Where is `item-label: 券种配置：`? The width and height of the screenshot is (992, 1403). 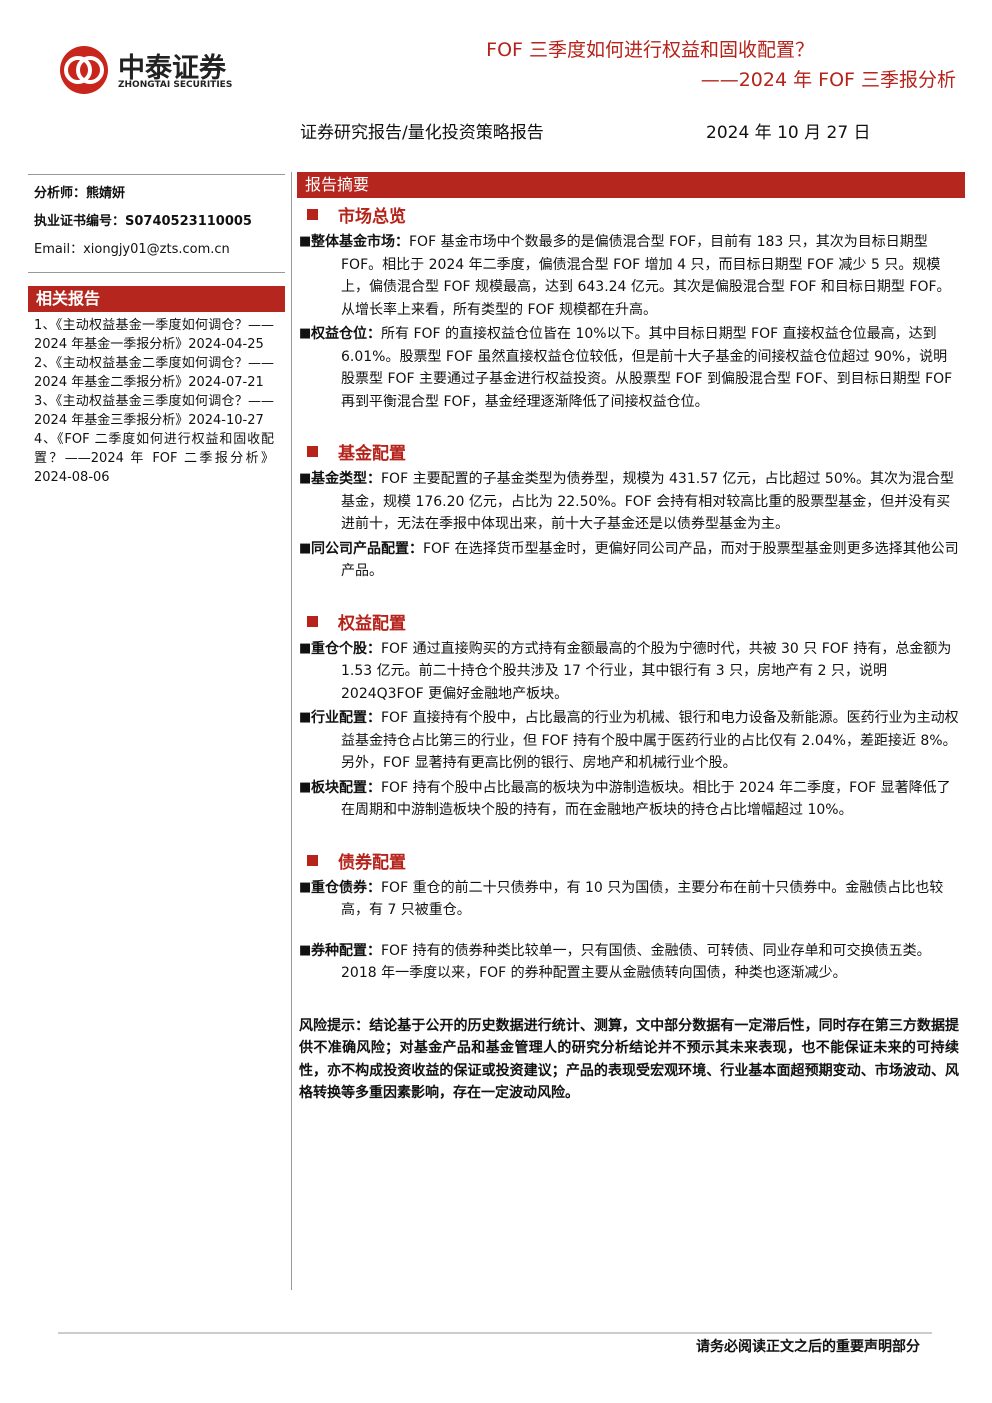 item-label: 券种配置： is located at coordinates (346, 950).